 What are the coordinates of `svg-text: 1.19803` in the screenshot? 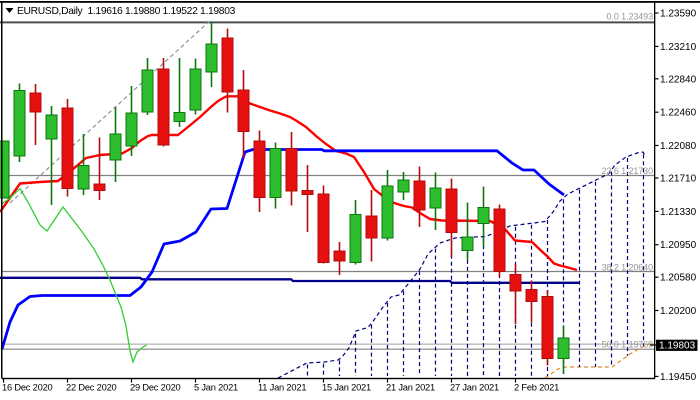 It's located at (677, 346).